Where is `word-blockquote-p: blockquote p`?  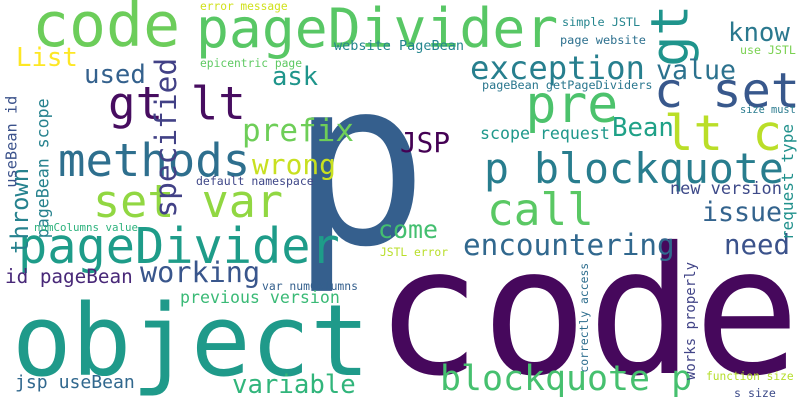
word-blockquote-p: blockquote p is located at coordinates (566, 378).